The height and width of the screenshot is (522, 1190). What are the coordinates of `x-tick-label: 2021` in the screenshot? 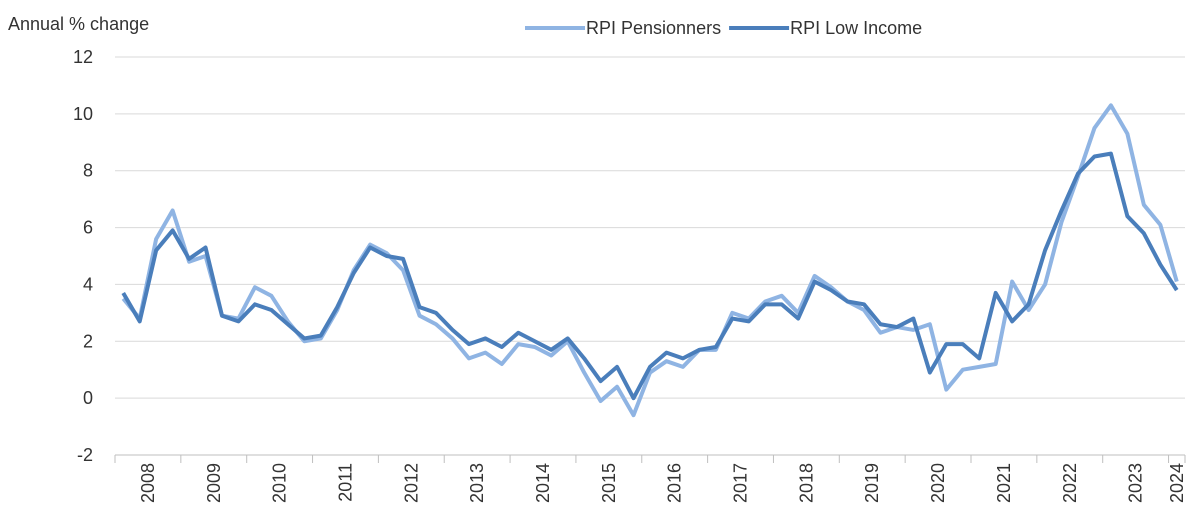 It's located at (1004, 483).